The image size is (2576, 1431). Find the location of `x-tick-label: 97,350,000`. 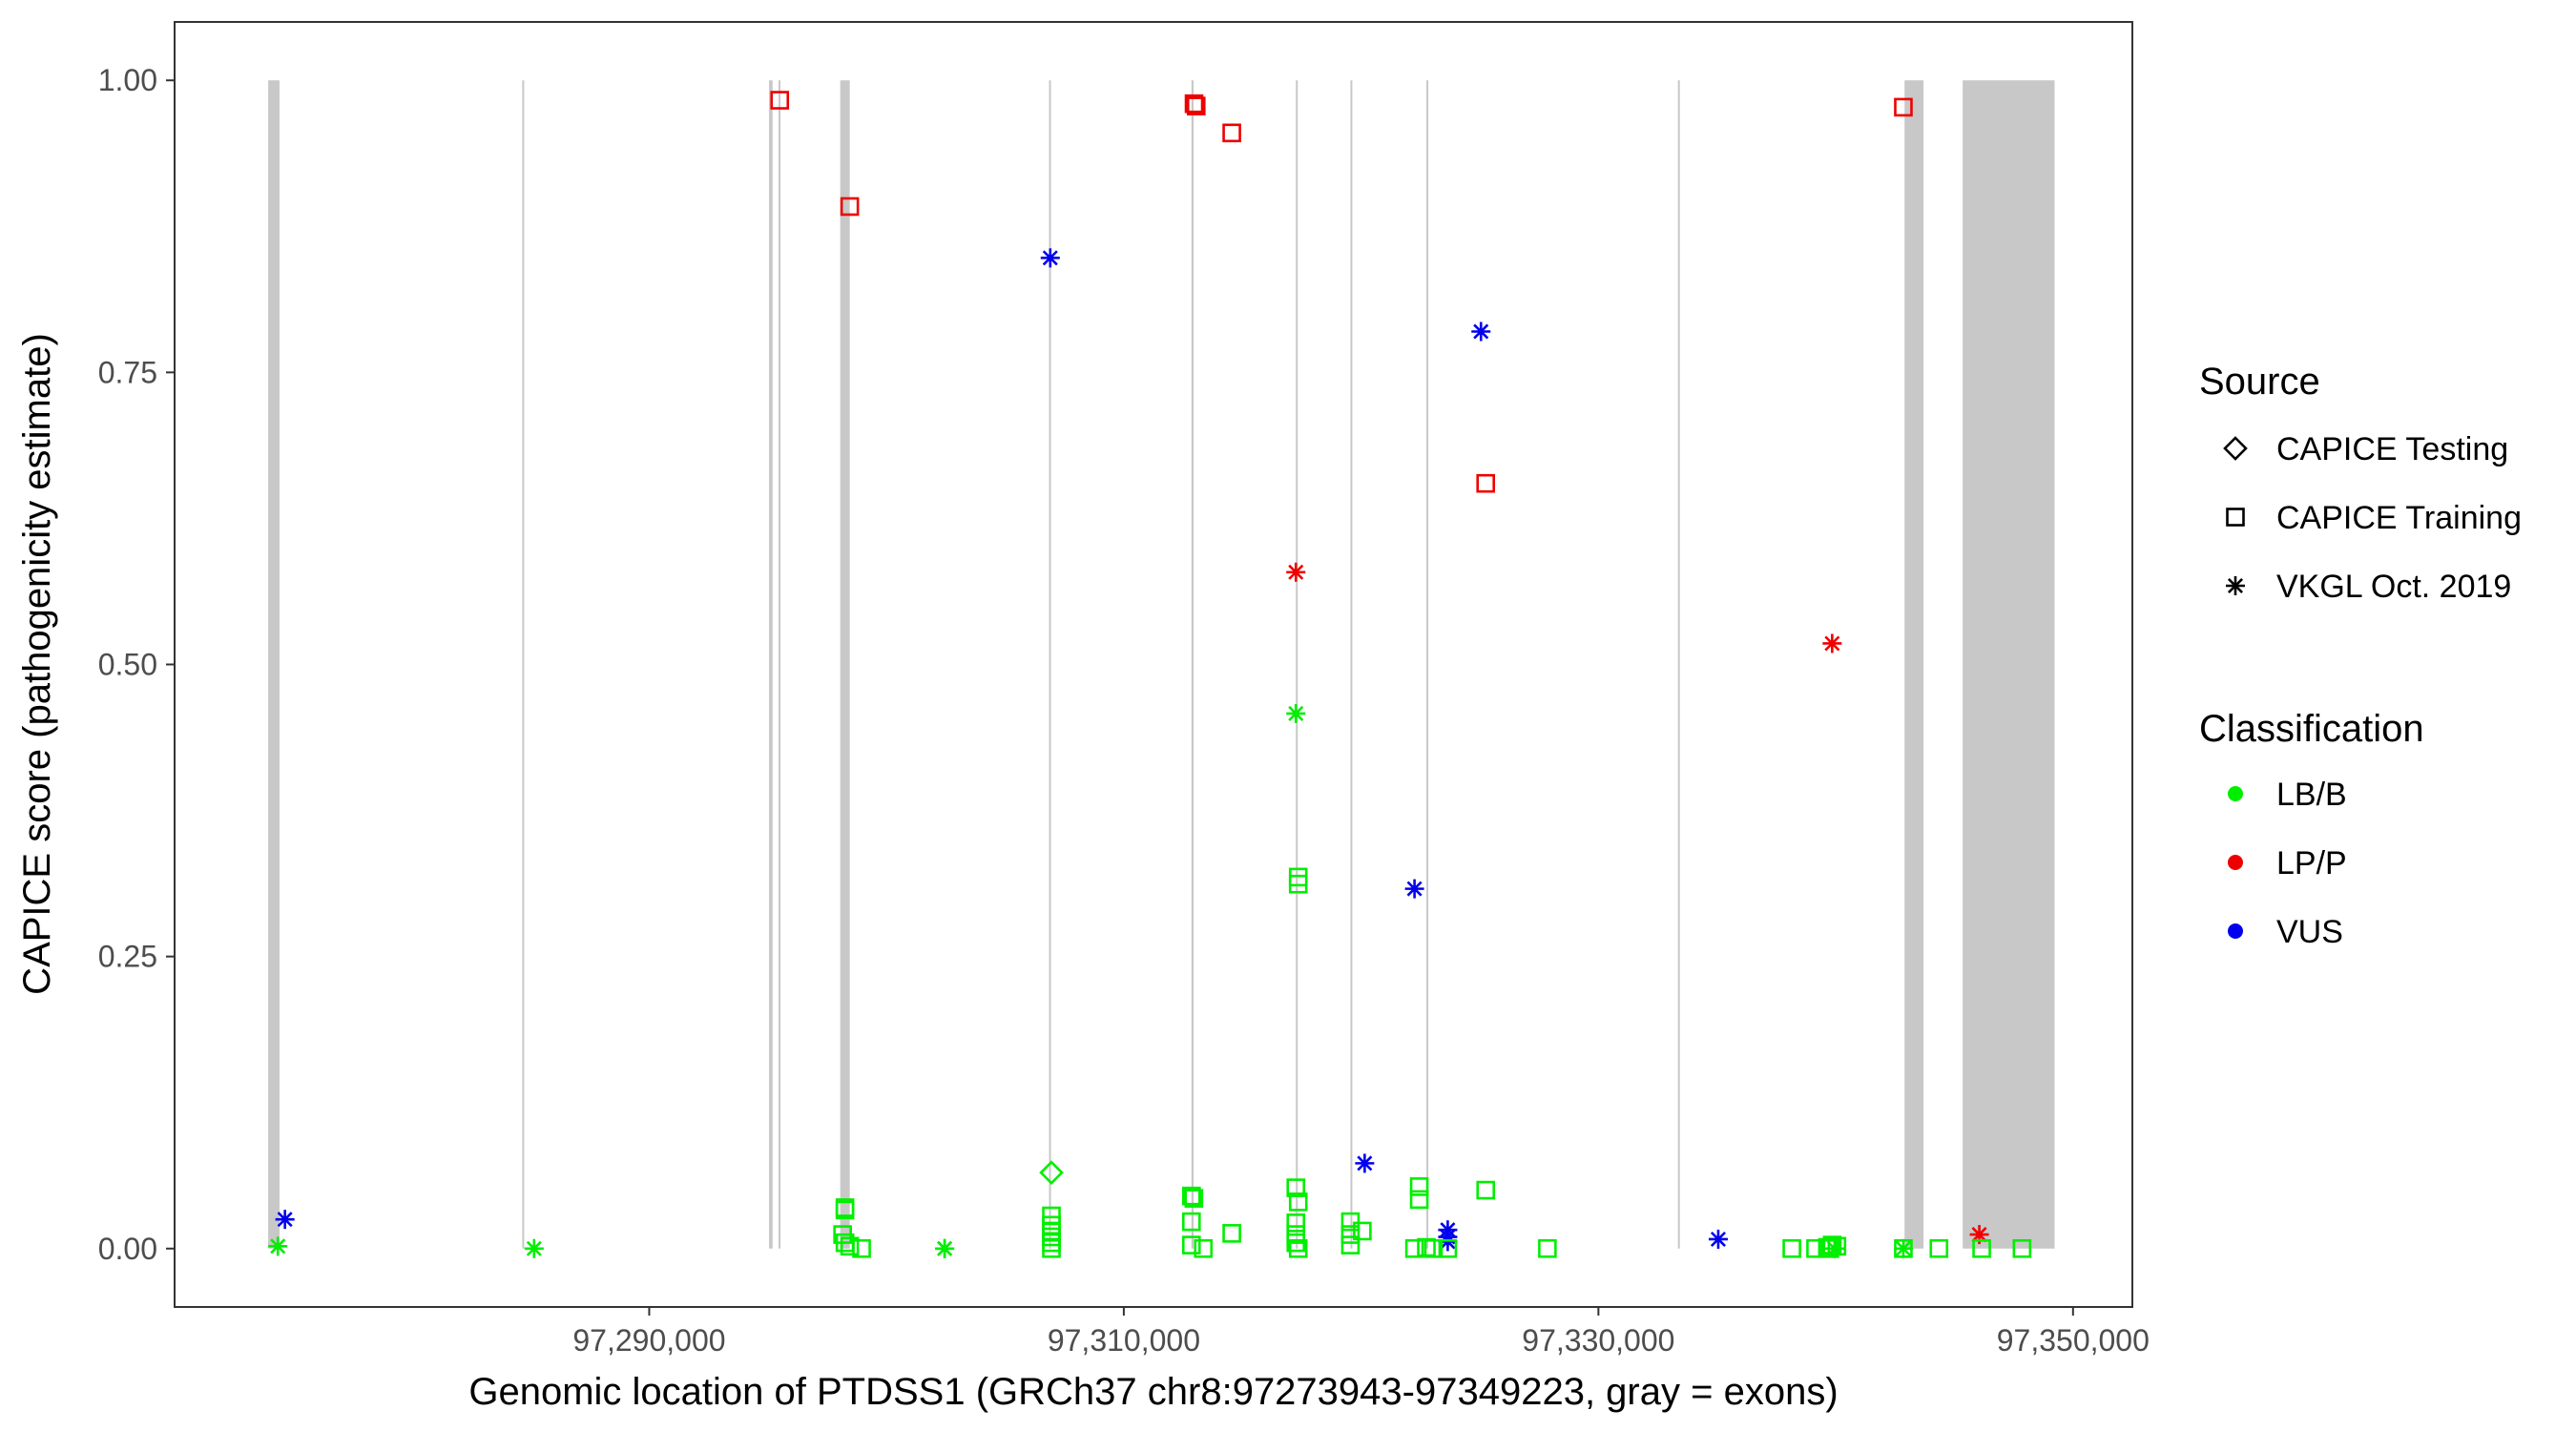

x-tick-label: 97,350,000 is located at coordinates (2073, 1340).